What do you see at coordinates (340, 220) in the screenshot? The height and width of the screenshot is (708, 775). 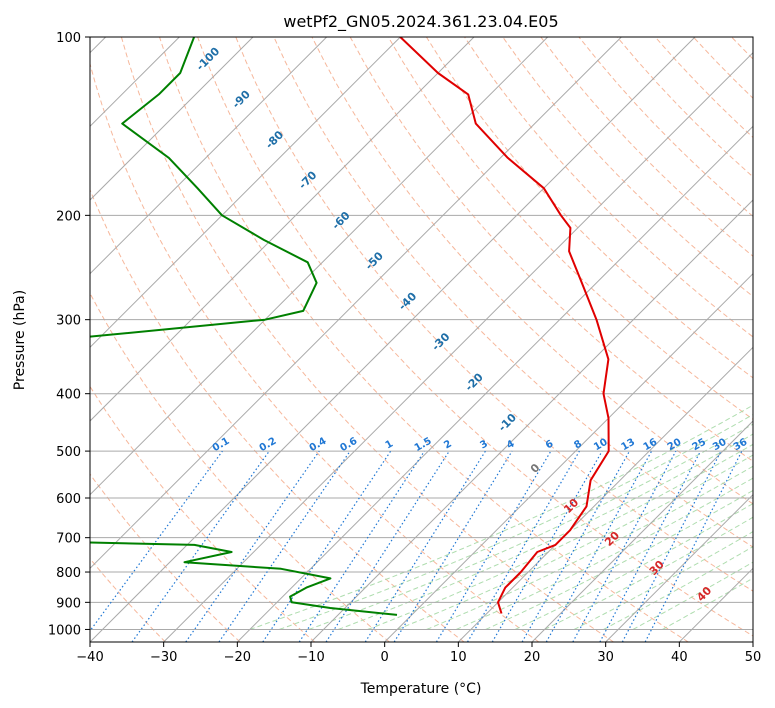 I see `dry-adiabat-label: -60` at bounding box center [340, 220].